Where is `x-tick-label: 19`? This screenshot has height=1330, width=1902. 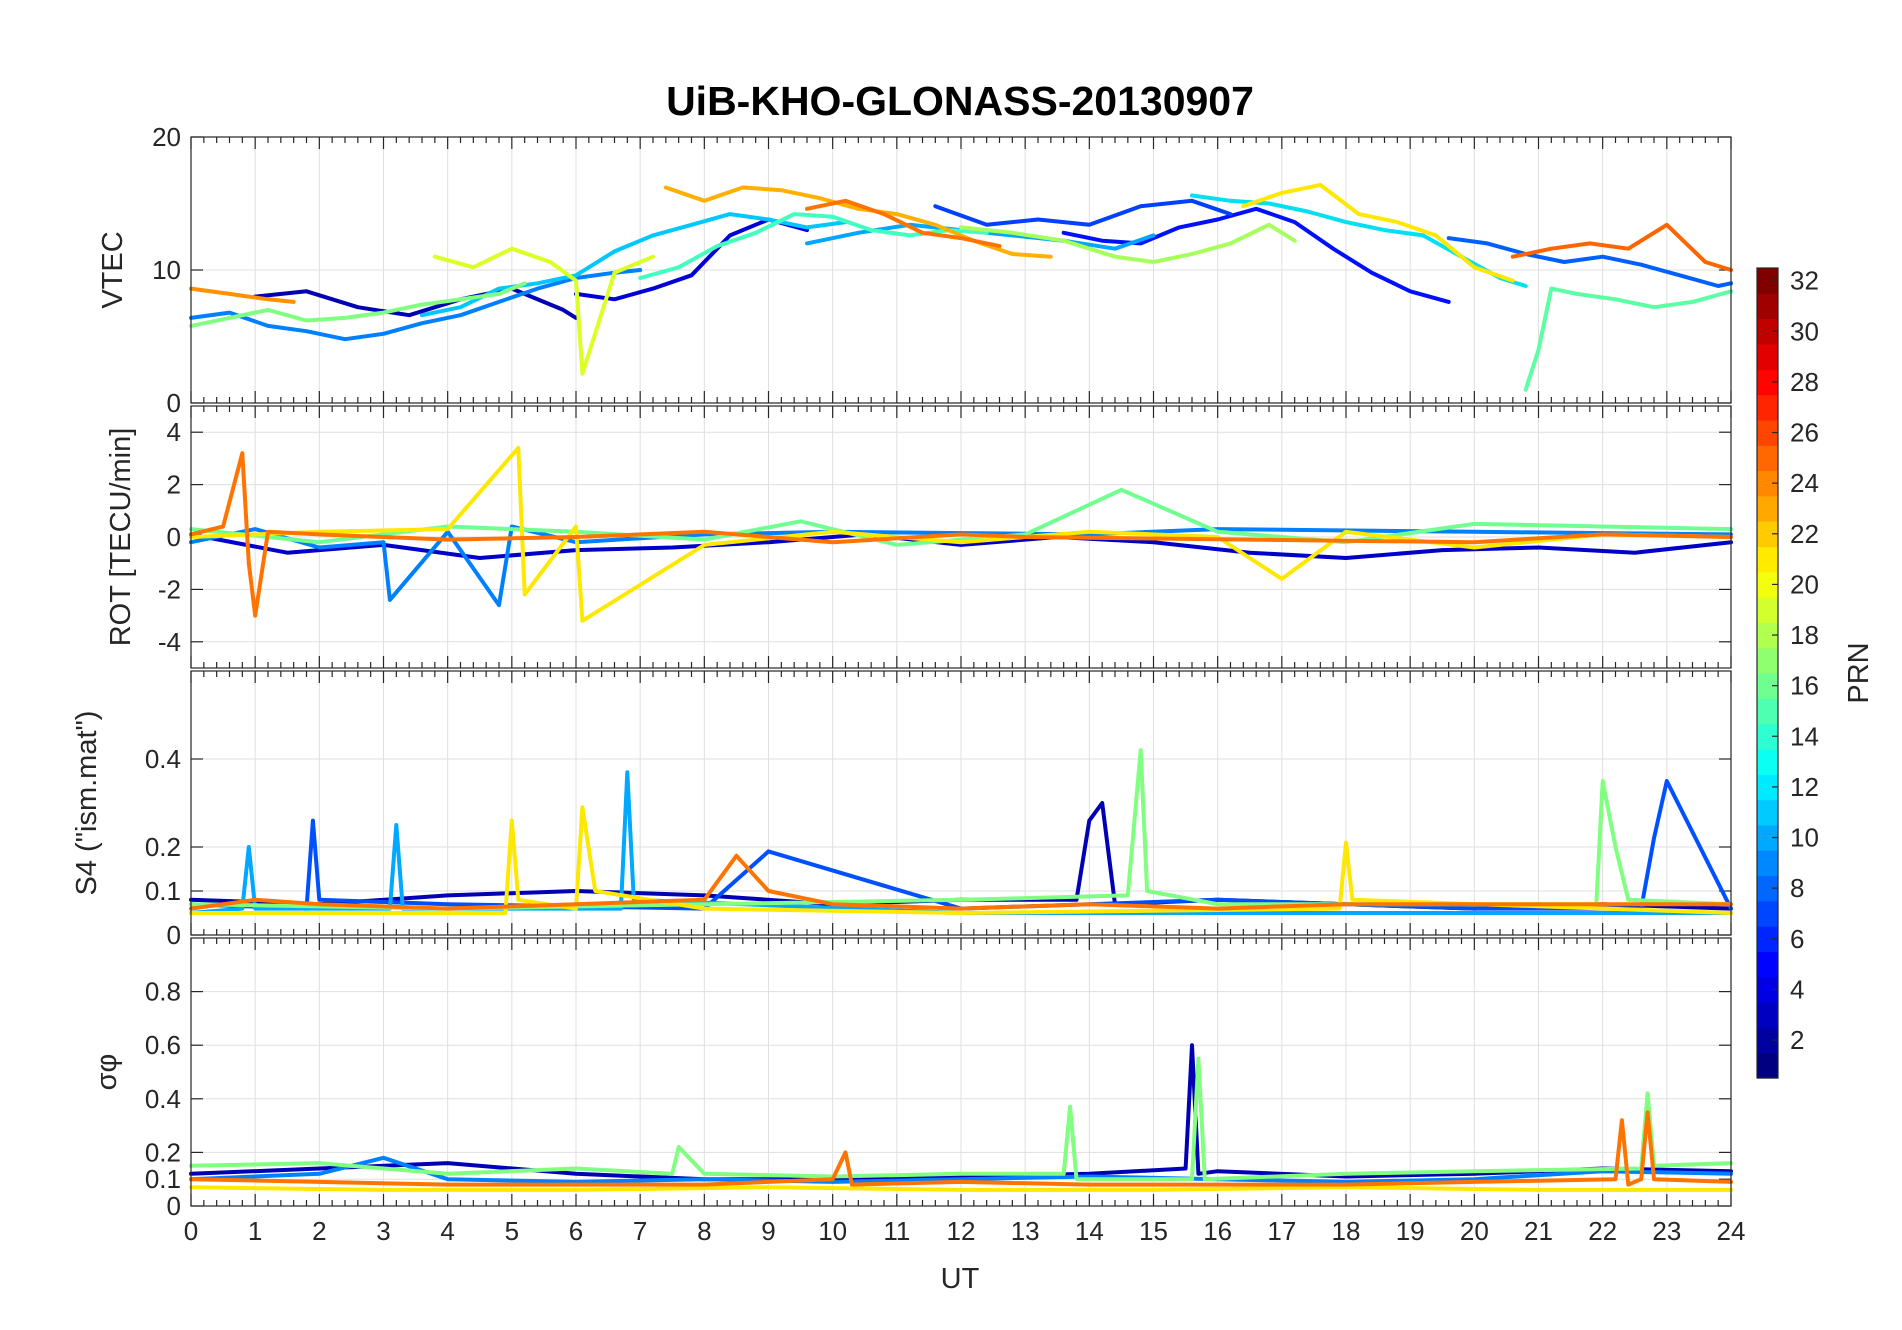 x-tick-label: 19 is located at coordinates (1410, 1231).